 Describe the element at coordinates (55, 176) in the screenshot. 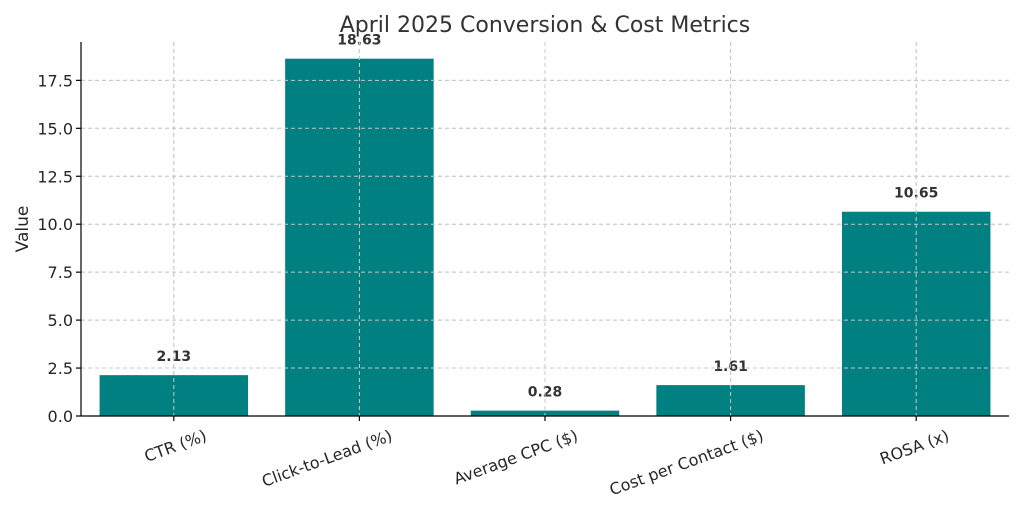

I see `y-tick-label: 12.5` at that location.